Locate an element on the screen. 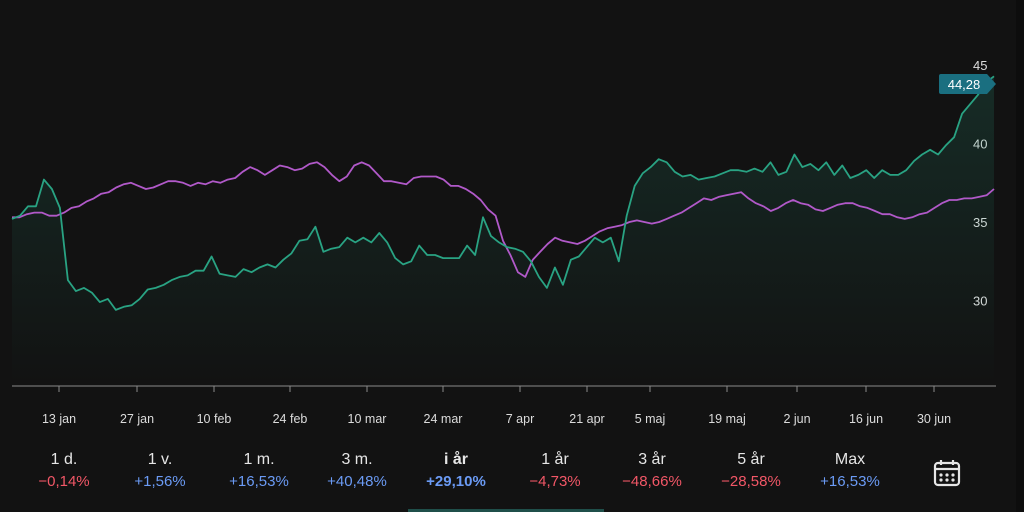 The image size is (1024, 512). x-tick-label: 27 jan is located at coordinates (137, 419).